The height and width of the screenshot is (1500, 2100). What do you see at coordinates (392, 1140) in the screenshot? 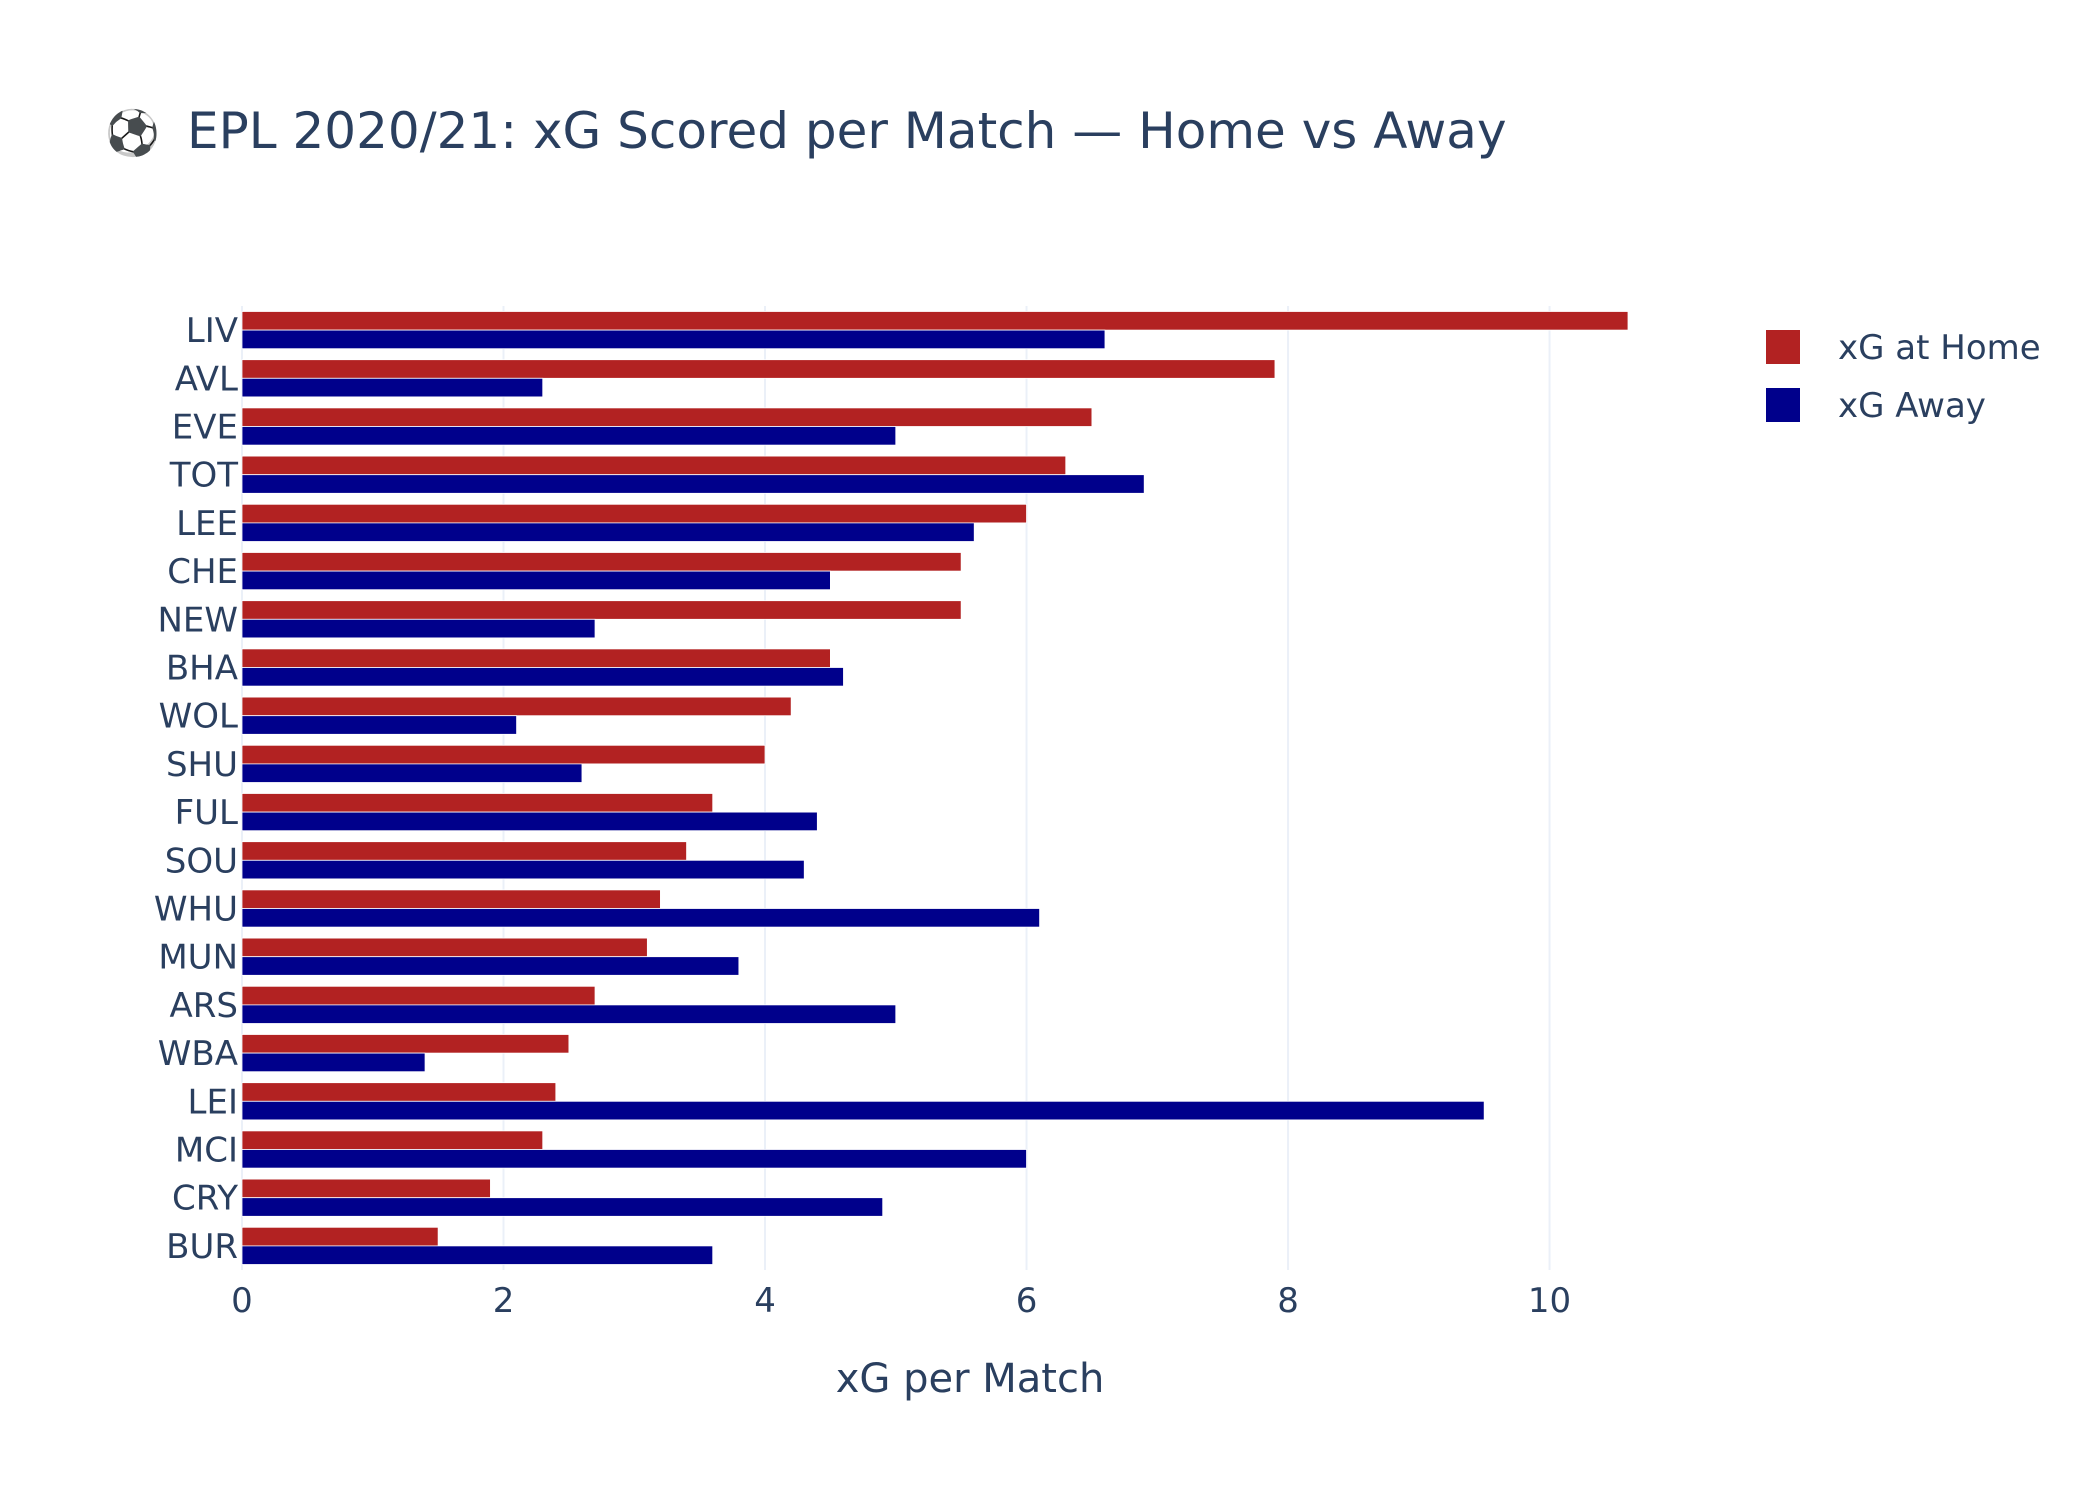
I see `bar-home-mci` at bounding box center [392, 1140].